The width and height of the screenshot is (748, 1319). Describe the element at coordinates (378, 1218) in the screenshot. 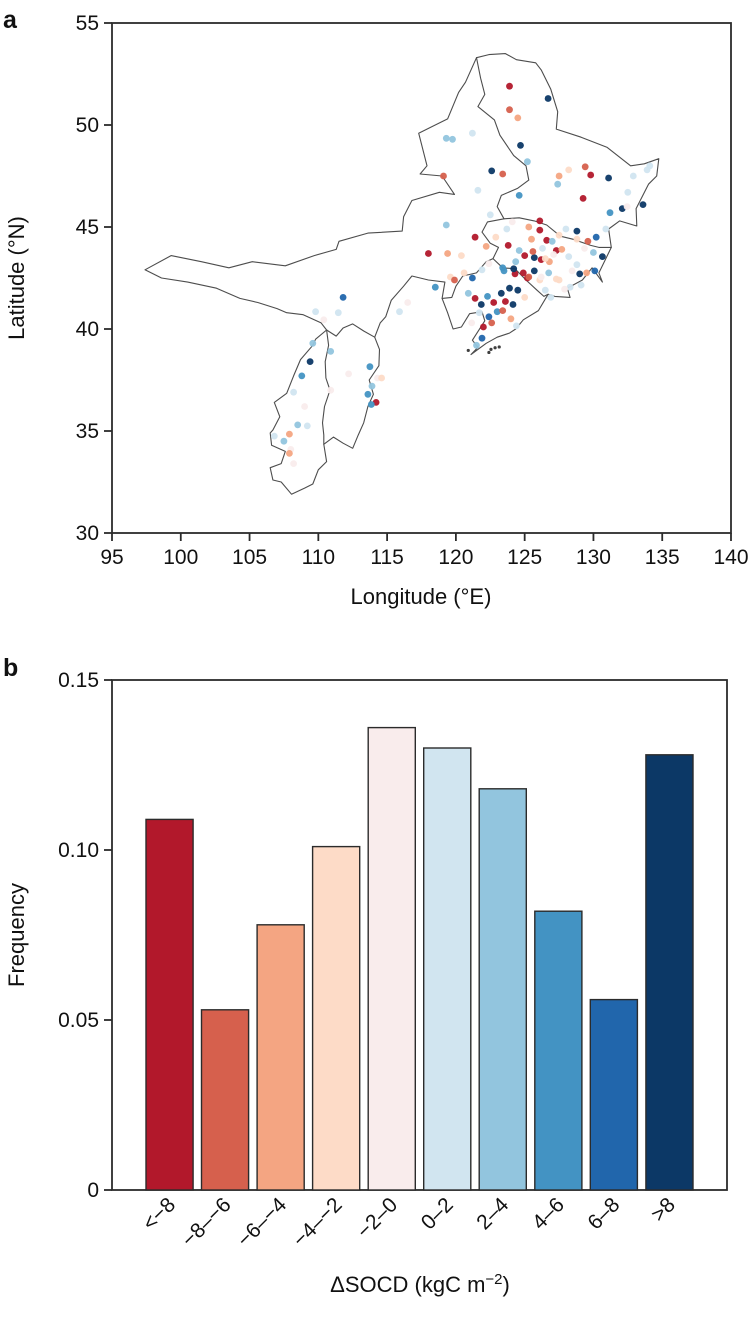

I see `bar-category-label: −2–0` at that location.